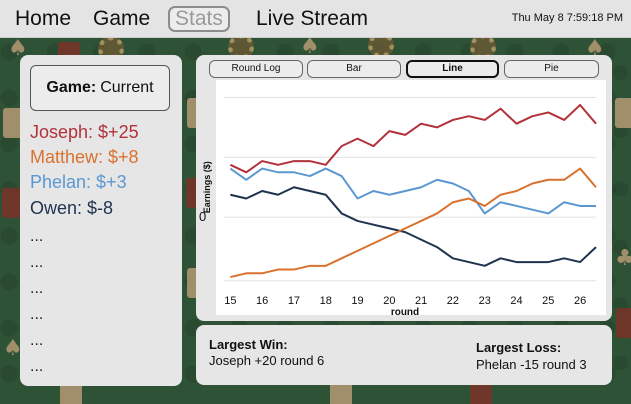 This screenshot has height=404, width=631. What do you see at coordinates (312, 18) in the screenshot?
I see `nav-live-stream: Live Stream` at bounding box center [312, 18].